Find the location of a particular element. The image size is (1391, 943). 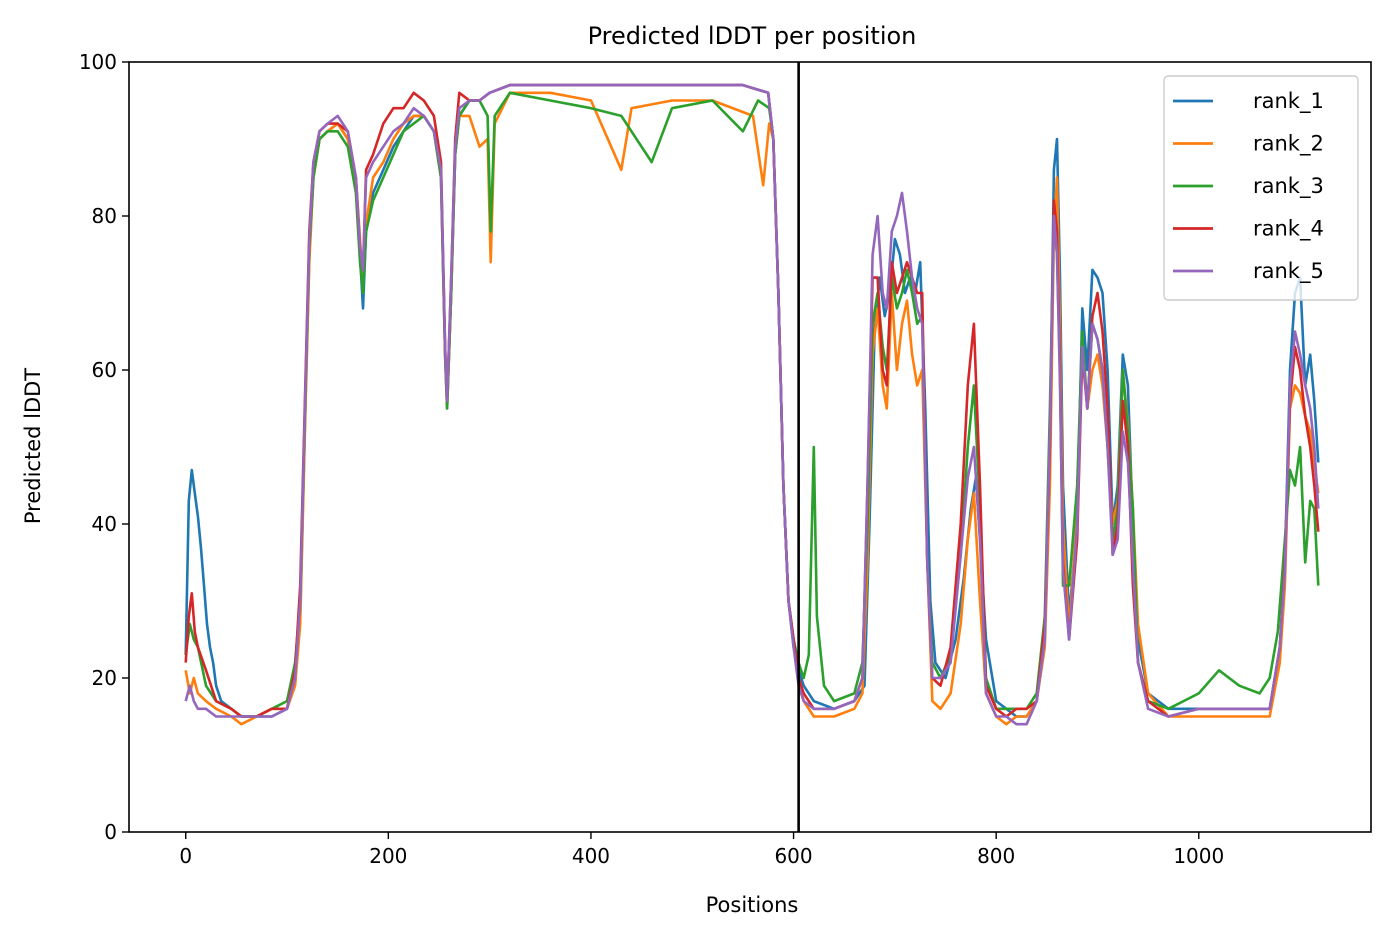

legend-label-rank_4: rank_4 is located at coordinates (1288, 229).